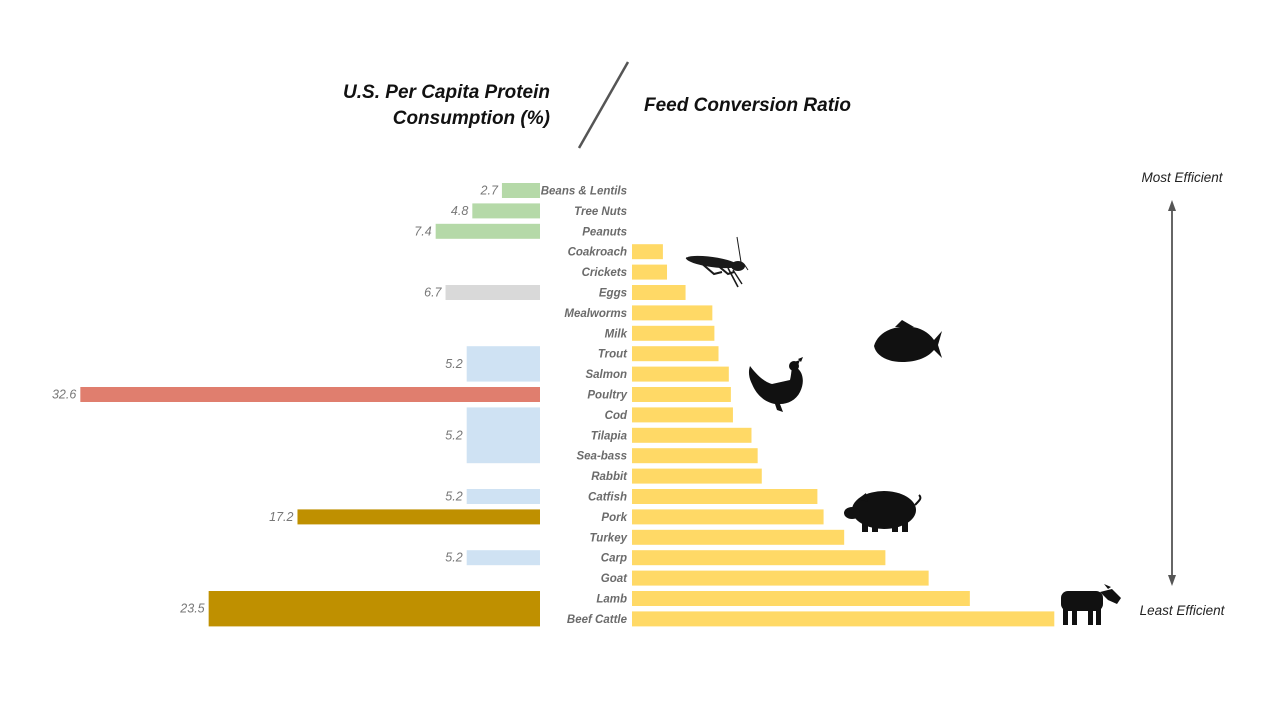 This screenshot has width=1280, height=720. Describe the element at coordinates (659, 292) in the screenshot. I see `fcr-bar-eggs` at that location.